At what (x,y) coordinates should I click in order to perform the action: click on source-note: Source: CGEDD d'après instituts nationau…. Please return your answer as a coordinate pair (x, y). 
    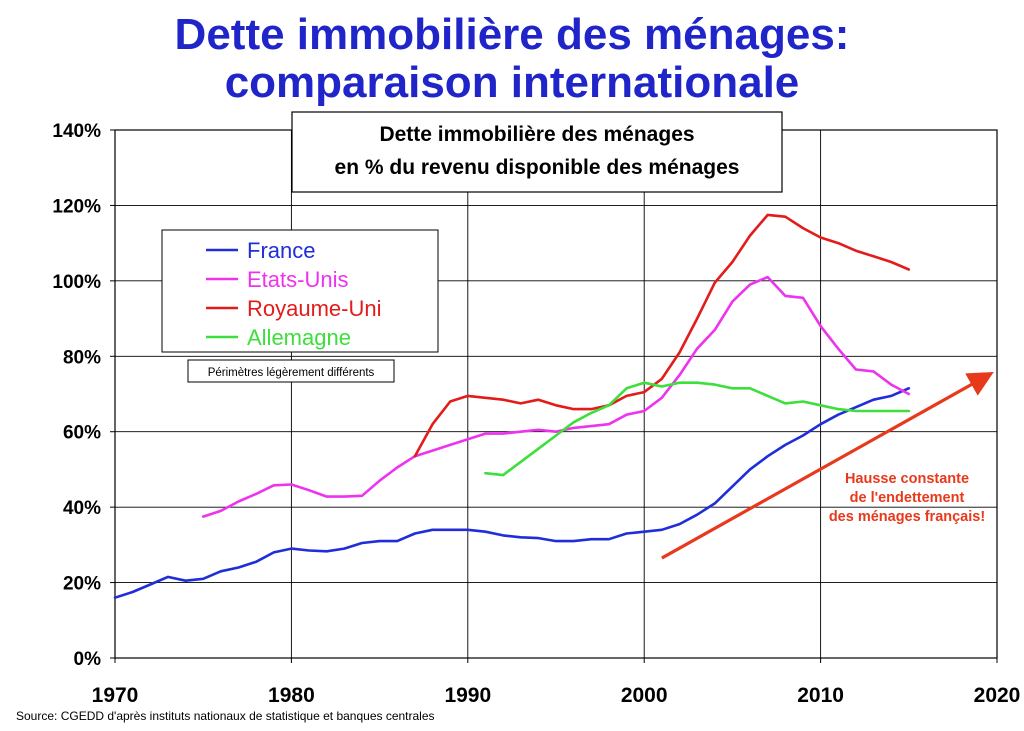
    Looking at the image, I should click on (225, 716).